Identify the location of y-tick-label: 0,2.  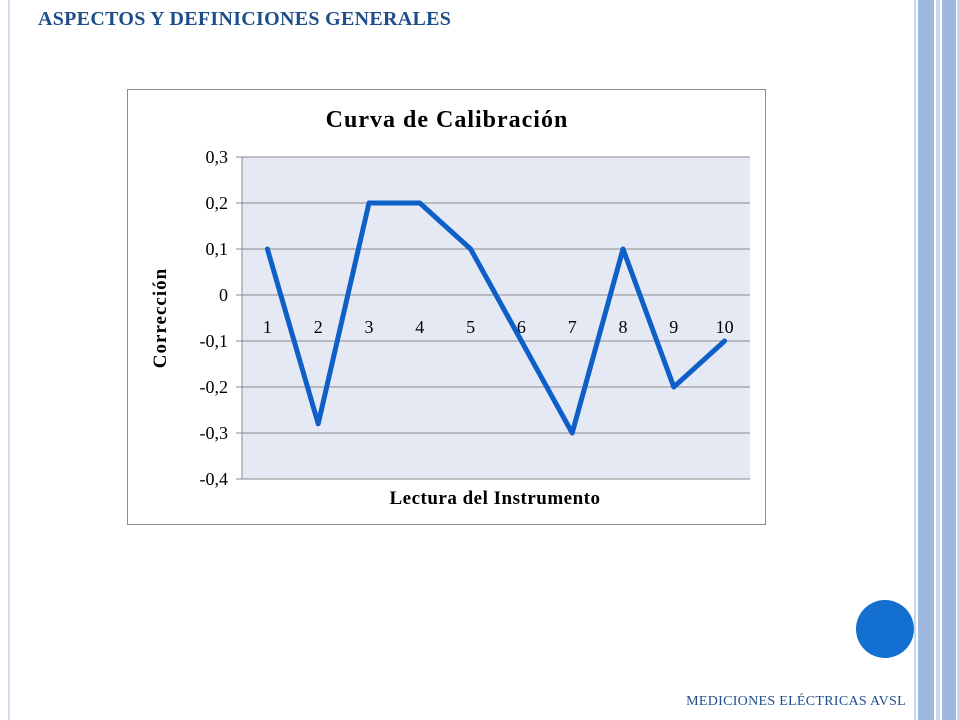
(217, 203).